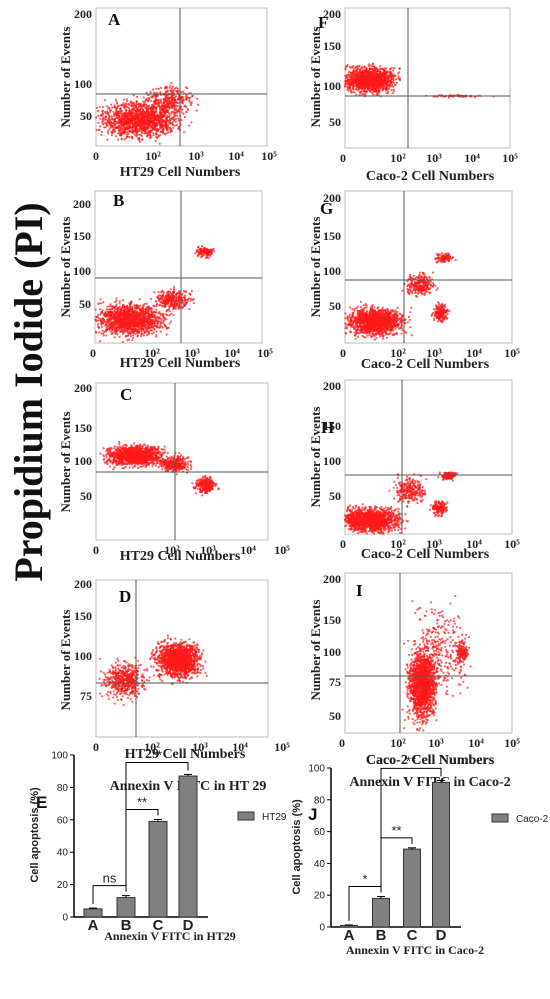 The image size is (550, 999). What do you see at coordinates (86, 116) in the screenshot?
I see `y-tick-label: 50` at bounding box center [86, 116].